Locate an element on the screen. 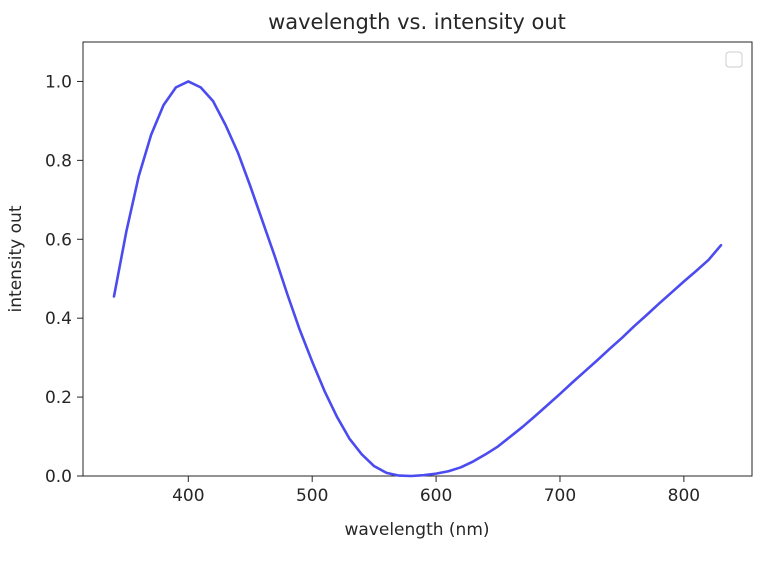  y-axis-ticks: 0.0 0.2 0.4 0.6 0.8 1.0 is located at coordinates (64, 279).